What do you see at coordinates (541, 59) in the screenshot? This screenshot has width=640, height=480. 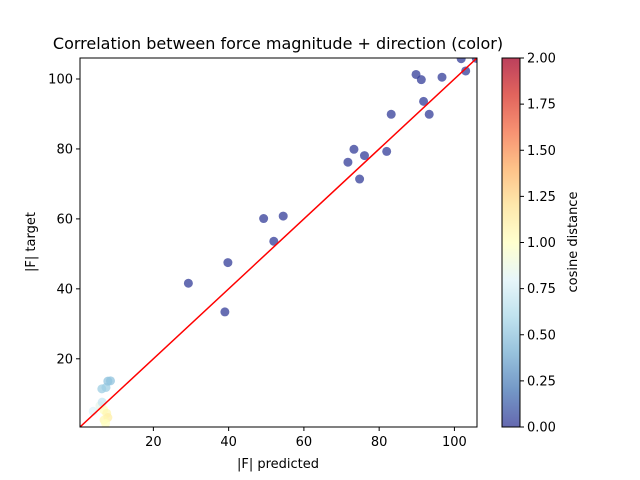 I see `colorbar-tick-label: 2.00` at bounding box center [541, 59].